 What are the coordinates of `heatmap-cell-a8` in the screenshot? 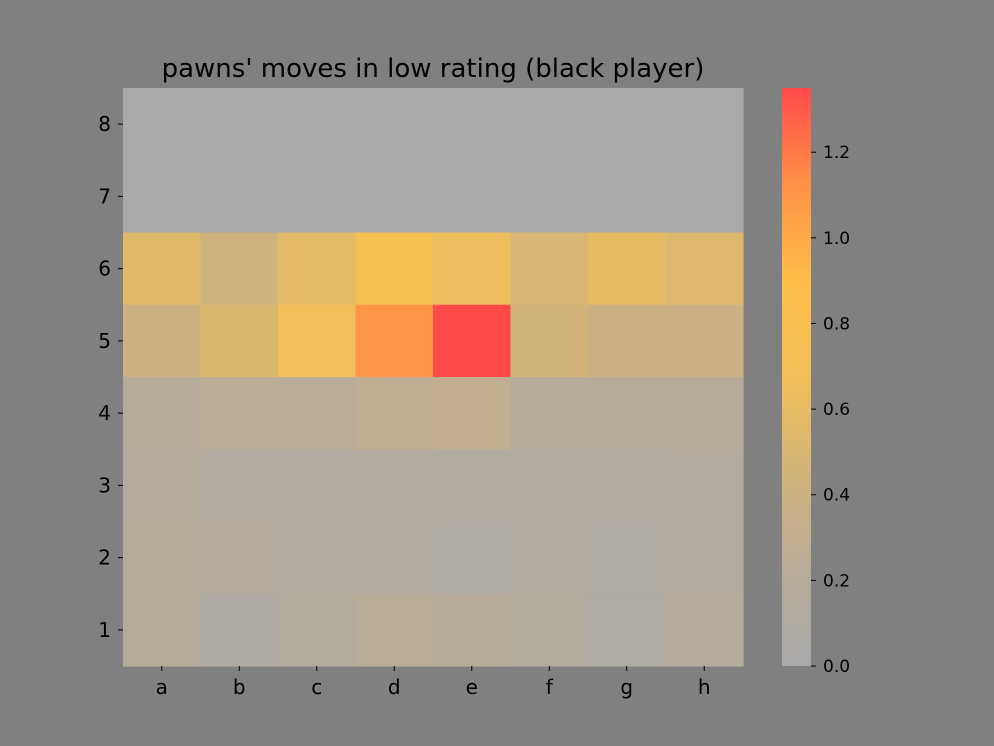 It's located at (162, 124).